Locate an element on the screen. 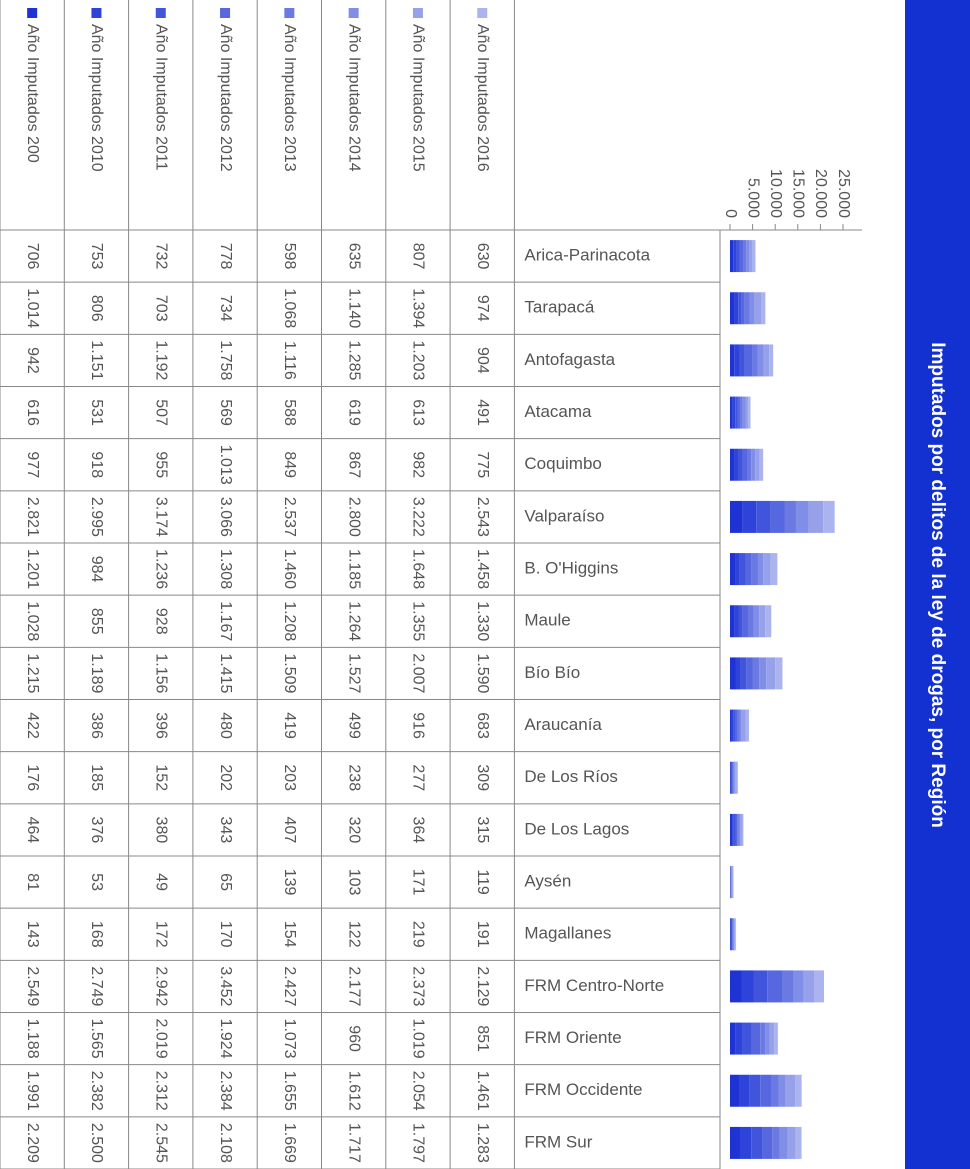 The width and height of the screenshot is (970, 1169). category-label: B. O'Higgins is located at coordinates (571, 568).